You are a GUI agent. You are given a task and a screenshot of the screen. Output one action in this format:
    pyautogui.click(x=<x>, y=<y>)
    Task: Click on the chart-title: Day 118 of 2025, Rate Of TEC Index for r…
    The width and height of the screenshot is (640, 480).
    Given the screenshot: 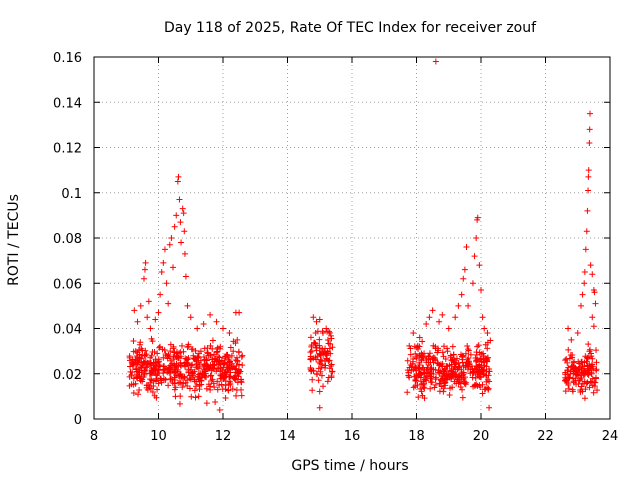 What is the action you would take?
    pyautogui.click(x=350, y=28)
    